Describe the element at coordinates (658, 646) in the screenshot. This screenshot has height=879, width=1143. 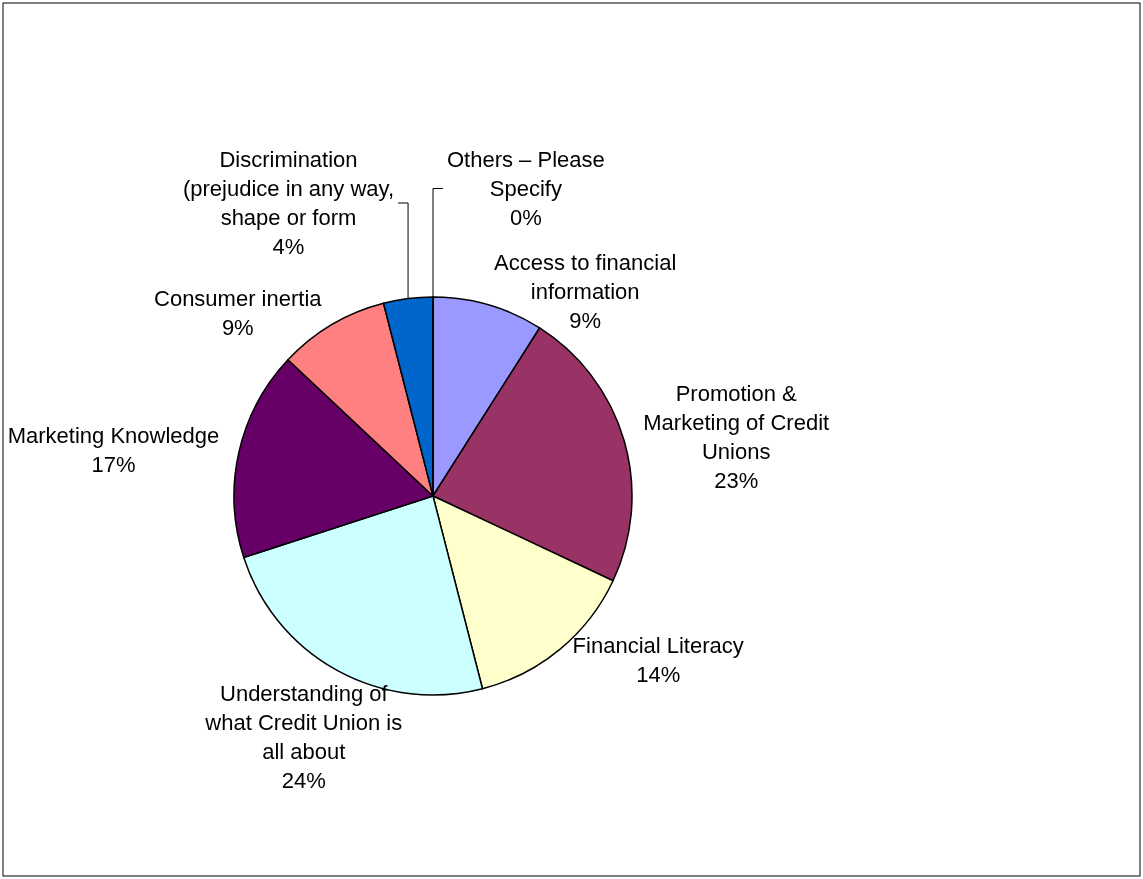
I see `slice-label: Financial Literacy` at that location.